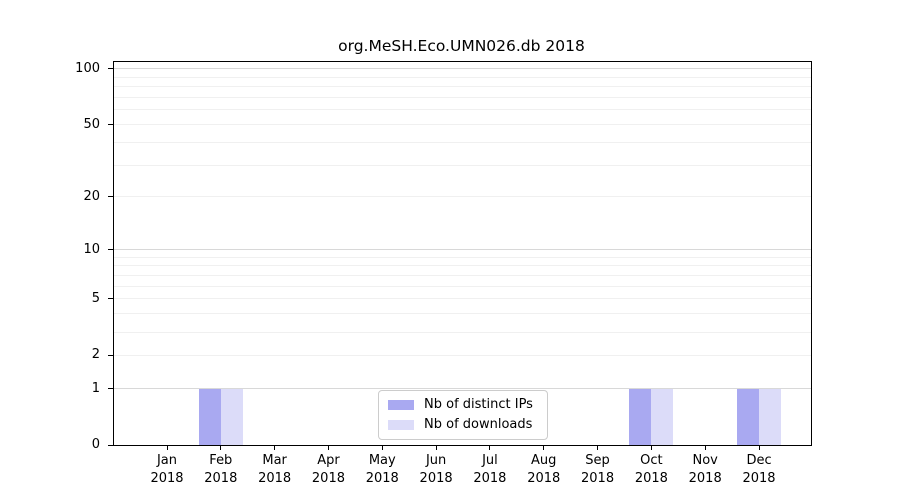 The width and height of the screenshot is (900, 500). What do you see at coordinates (401, 405) in the screenshot?
I see `legend-swatch-distinct-ips` at bounding box center [401, 405].